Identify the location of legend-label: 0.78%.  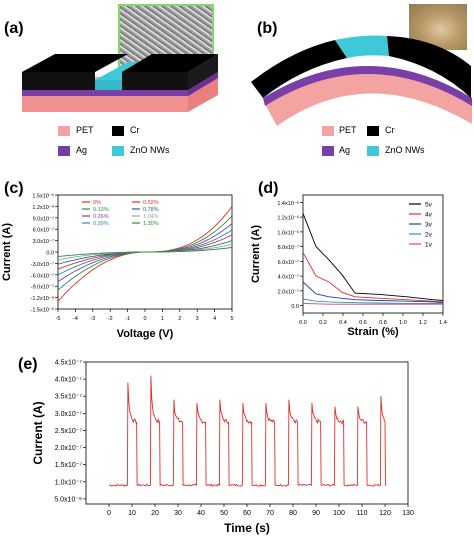
(151, 210).